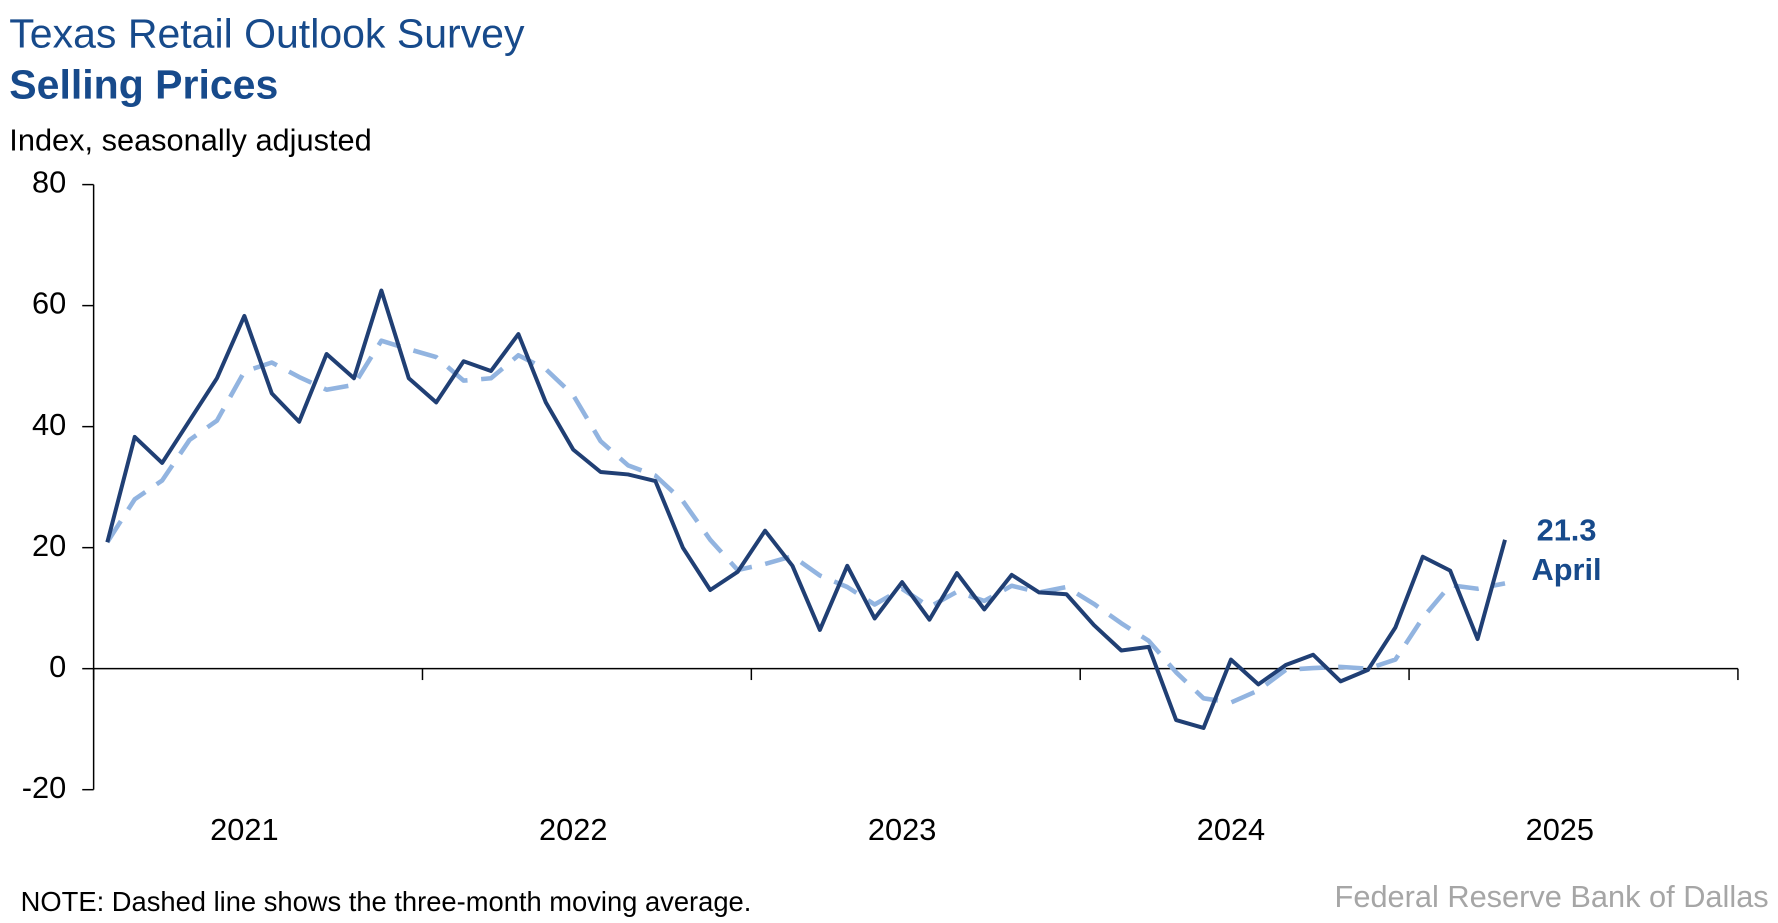 The image size is (1778, 923). What do you see at coordinates (1552, 896) in the screenshot?
I see `source: Federal Reserve Bank of Dallas` at bounding box center [1552, 896].